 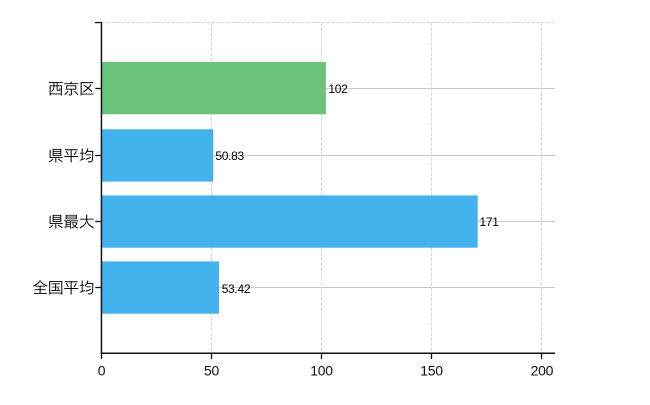 What do you see at coordinates (542, 371) in the screenshot?
I see `svg-text: 200` at bounding box center [542, 371].